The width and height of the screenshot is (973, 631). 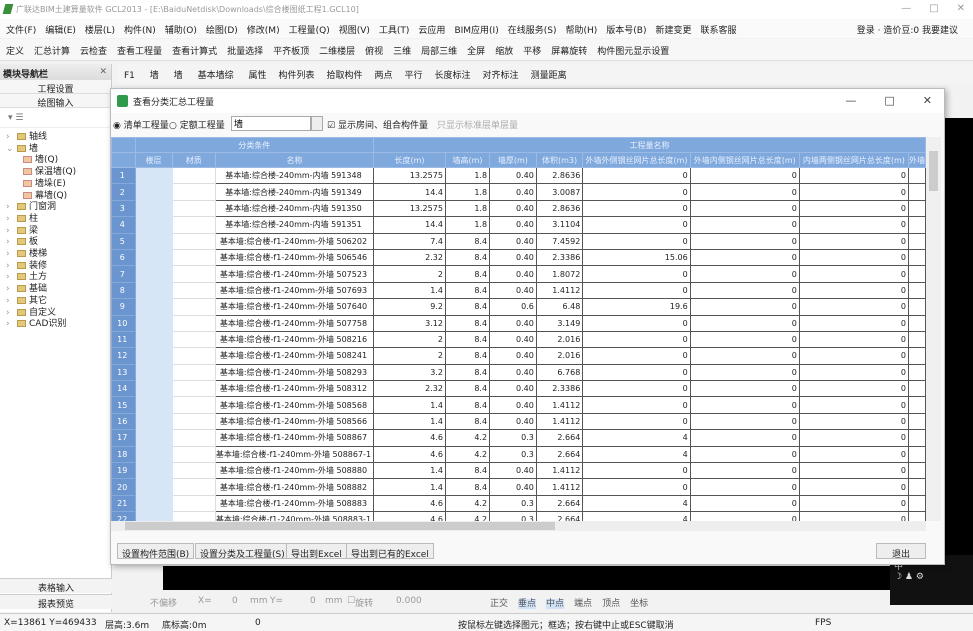 I want to click on tree-expand-icon: ▾, so click(x=10, y=118).